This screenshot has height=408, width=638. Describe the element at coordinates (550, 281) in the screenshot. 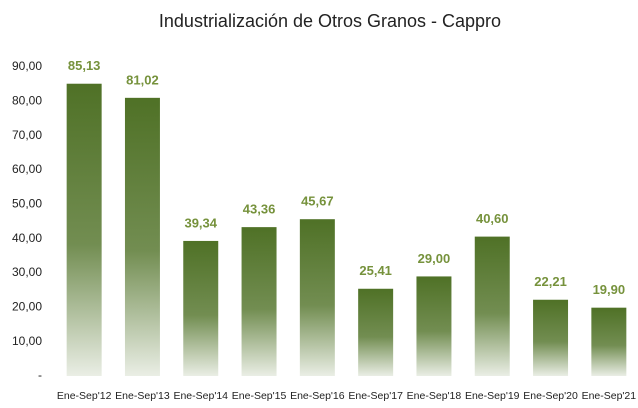

I see `value-label: 22,21` at that location.